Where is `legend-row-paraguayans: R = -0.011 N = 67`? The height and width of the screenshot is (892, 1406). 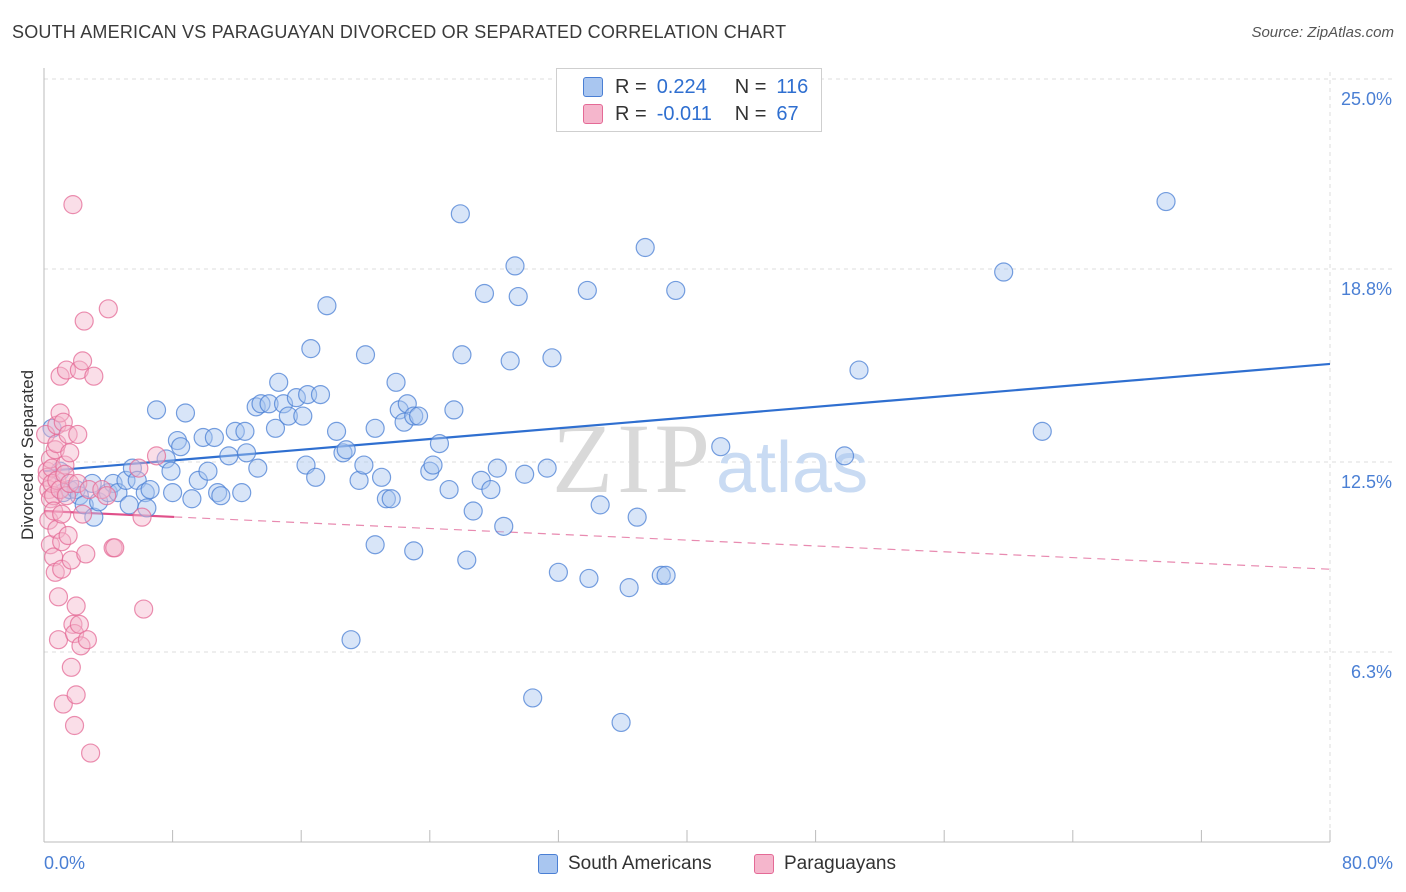 legend-row-paraguayans: R = -0.011 N = 67 is located at coordinates (691, 114).